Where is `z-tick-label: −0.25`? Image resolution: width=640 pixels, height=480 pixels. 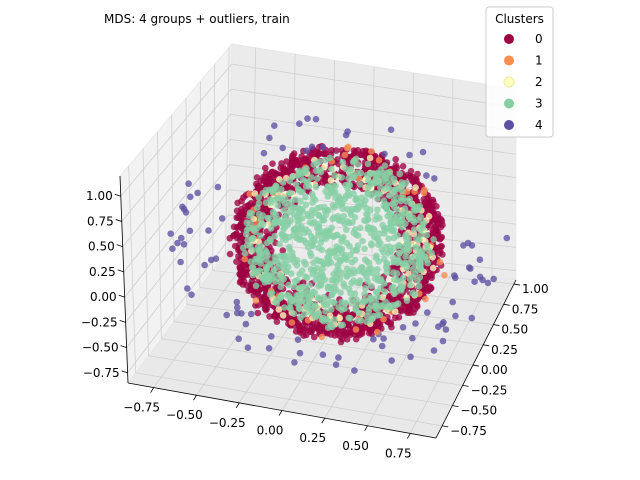 z-tick-label: −0.25 is located at coordinates (99, 322).